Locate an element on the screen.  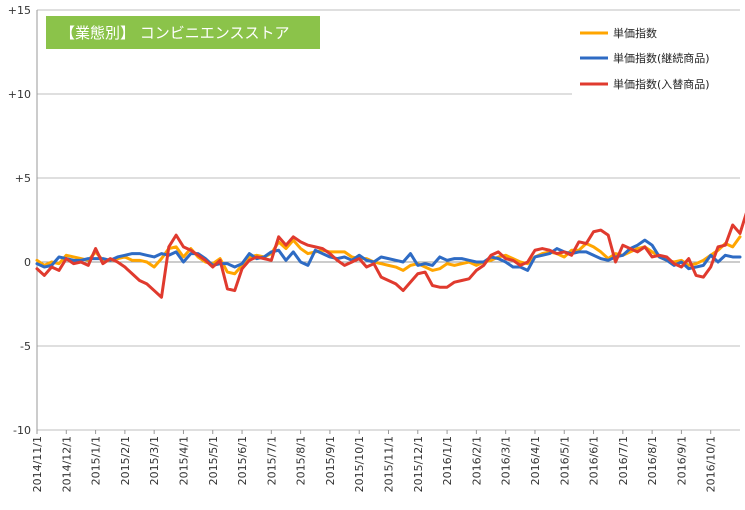
chart-title-background is located at coordinates (183, 32).